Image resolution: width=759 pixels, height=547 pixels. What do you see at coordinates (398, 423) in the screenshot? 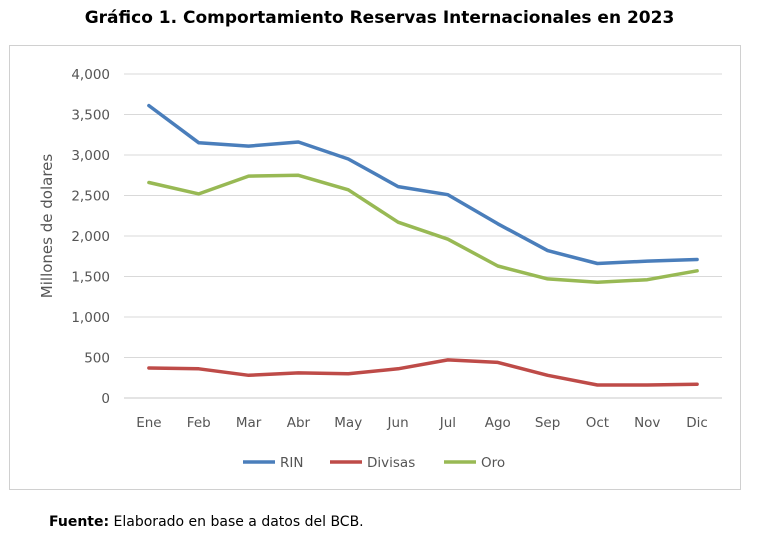
I see `x-tick-label: Jun` at bounding box center [398, 423].